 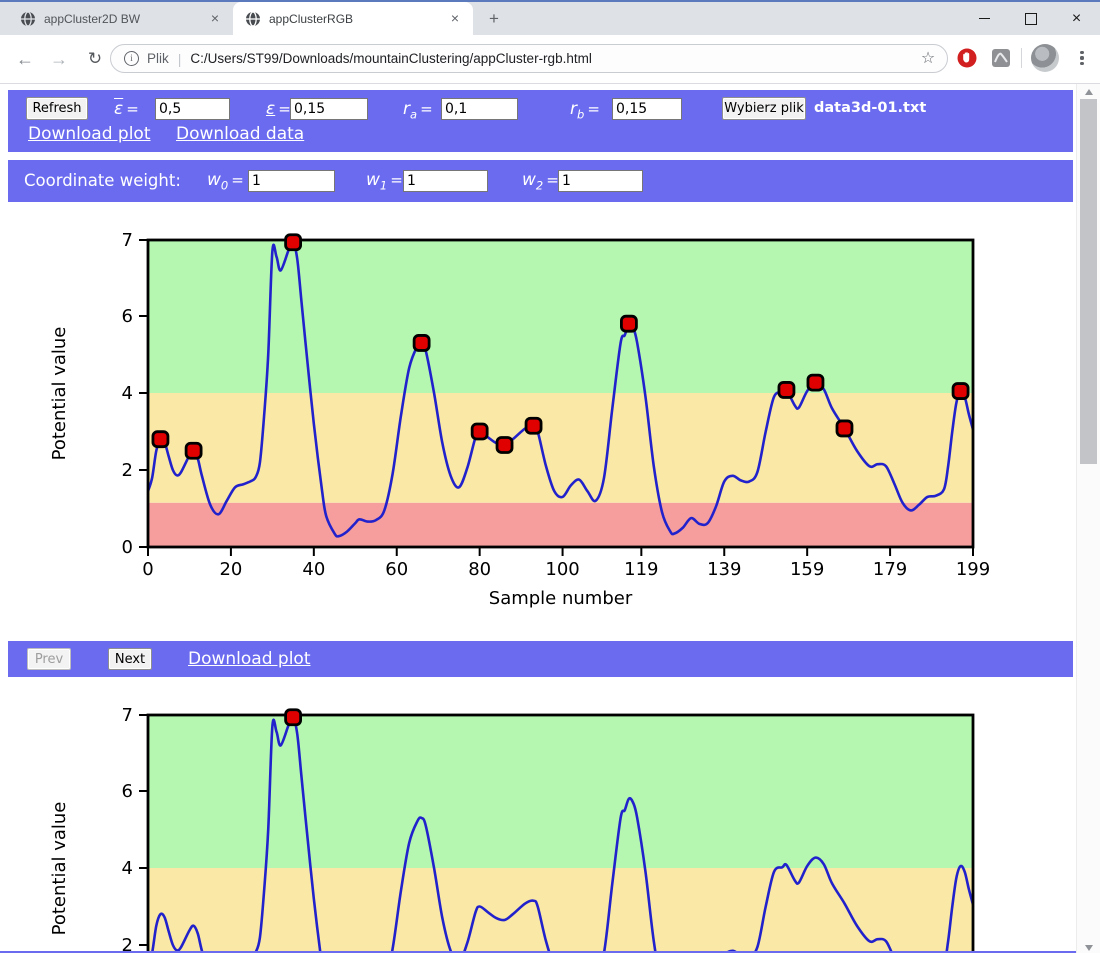 What do you see at coordinates (158, 58) in the screenshot?
I see `url-scheme: Plik` at bounding box center [158, 58].